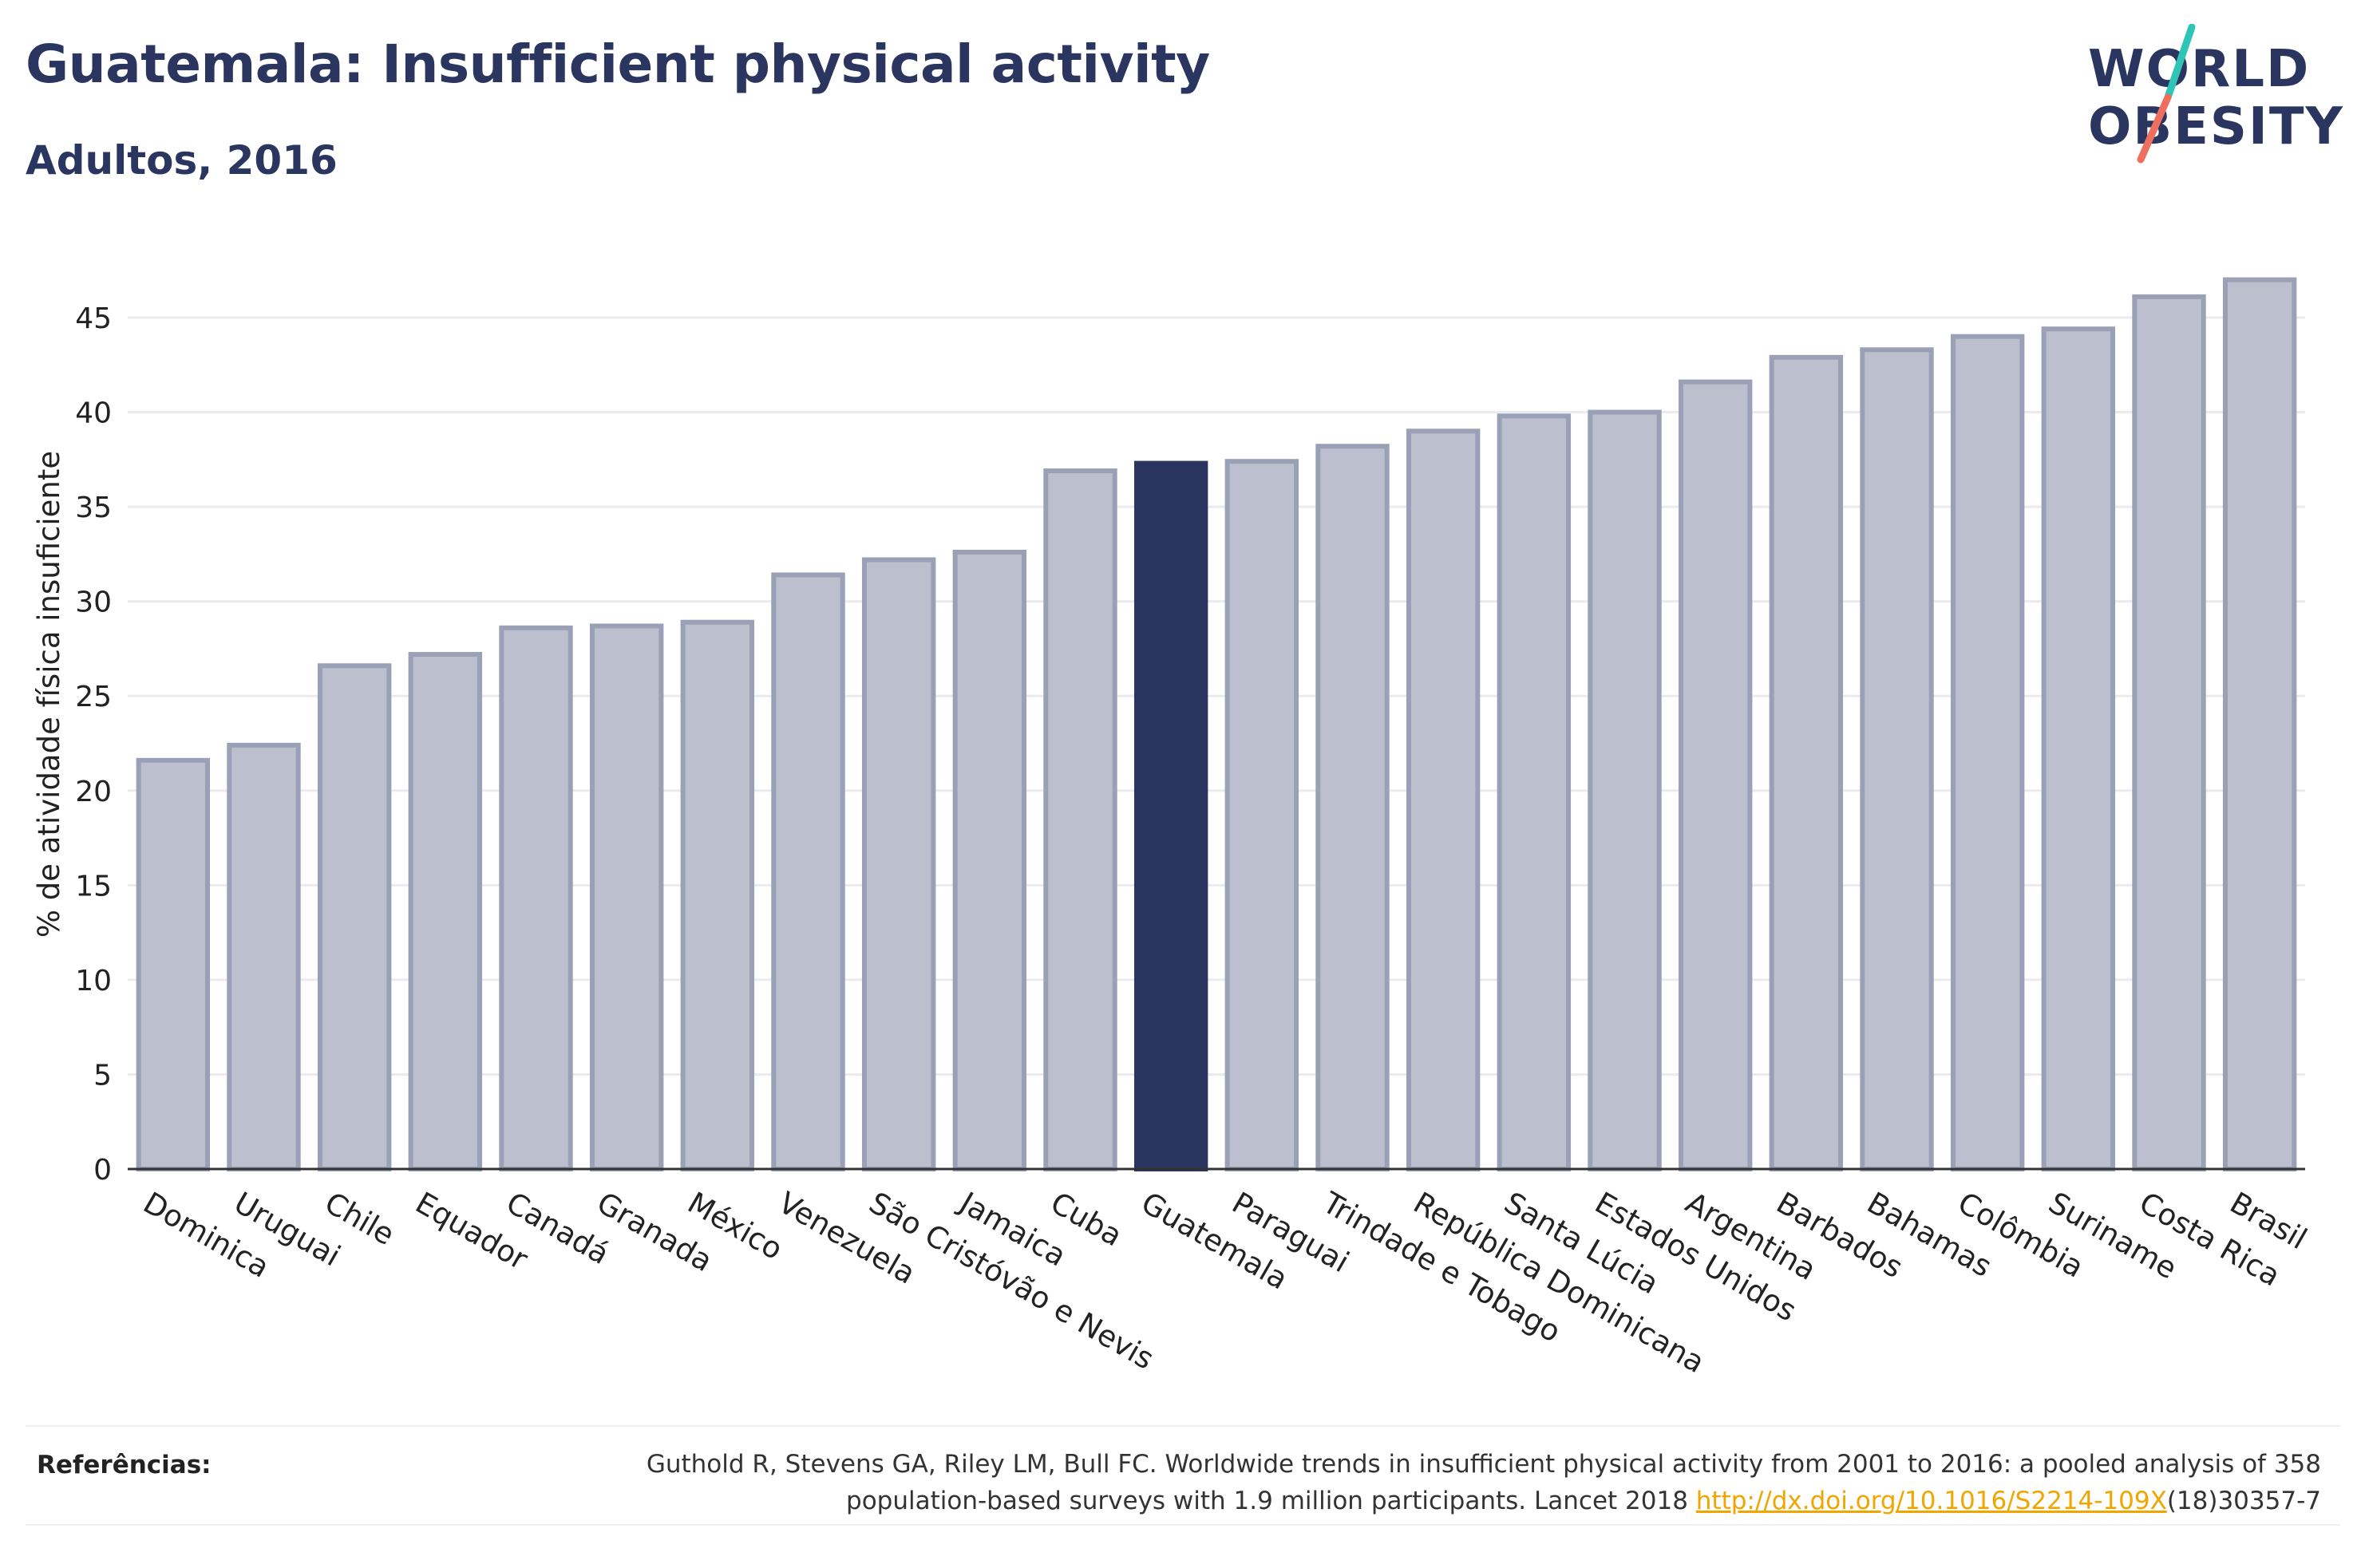 The width and height of the screenshot is (2361, 1568). Describe the element at coordinates (93, 792) in the screenshot. I see `y-tick-label: 20` at that location.